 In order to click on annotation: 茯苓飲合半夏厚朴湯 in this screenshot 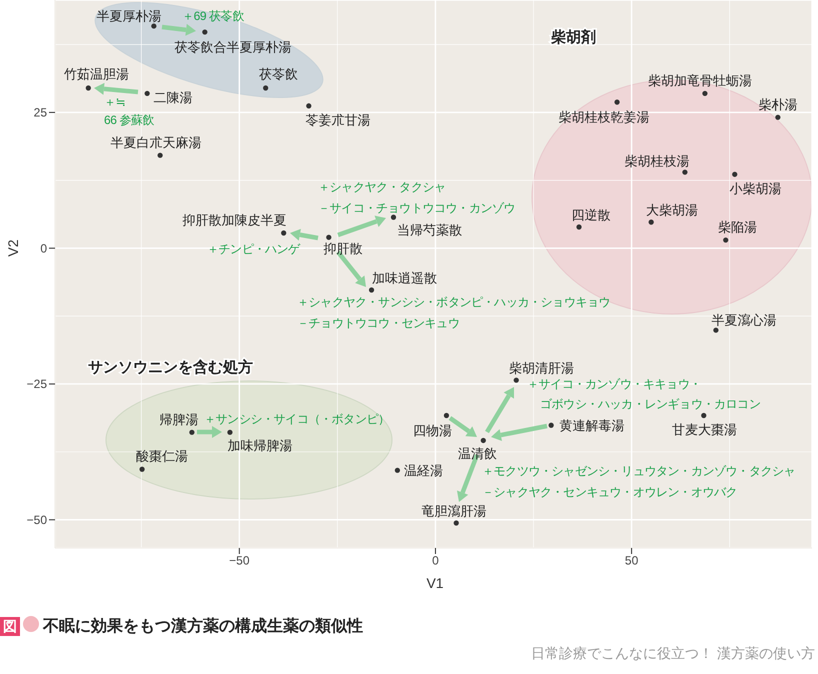, I will do `click(233, 47)`.